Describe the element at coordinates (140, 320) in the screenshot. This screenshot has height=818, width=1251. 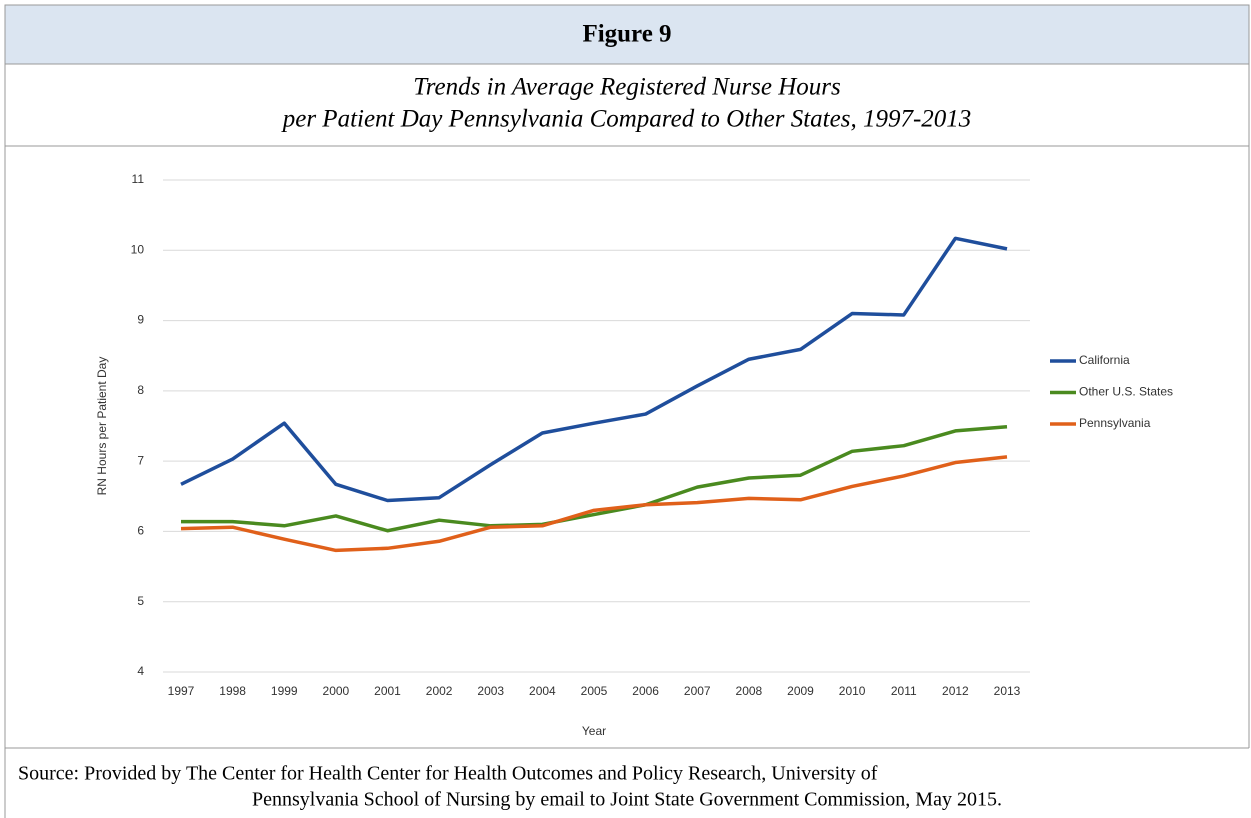
I see `y-tick-label: 9` at that location.